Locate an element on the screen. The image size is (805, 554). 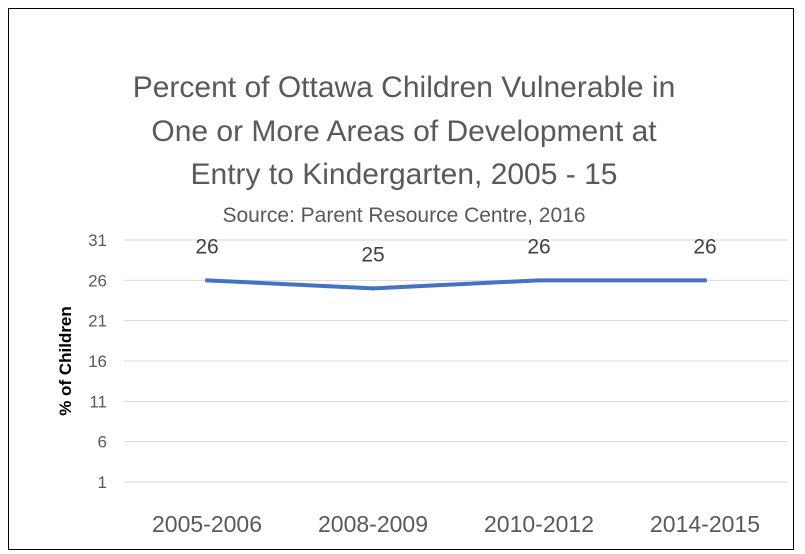
x-tick-label: 2014-2015 is located at coordinates (705, 524).